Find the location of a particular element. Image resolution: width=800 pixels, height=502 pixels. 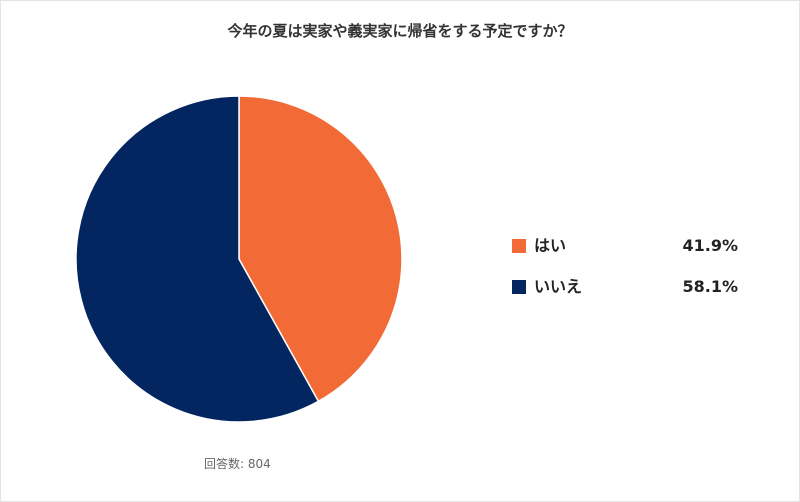

legend-swatch-yes is located at coordinates (519, 246).